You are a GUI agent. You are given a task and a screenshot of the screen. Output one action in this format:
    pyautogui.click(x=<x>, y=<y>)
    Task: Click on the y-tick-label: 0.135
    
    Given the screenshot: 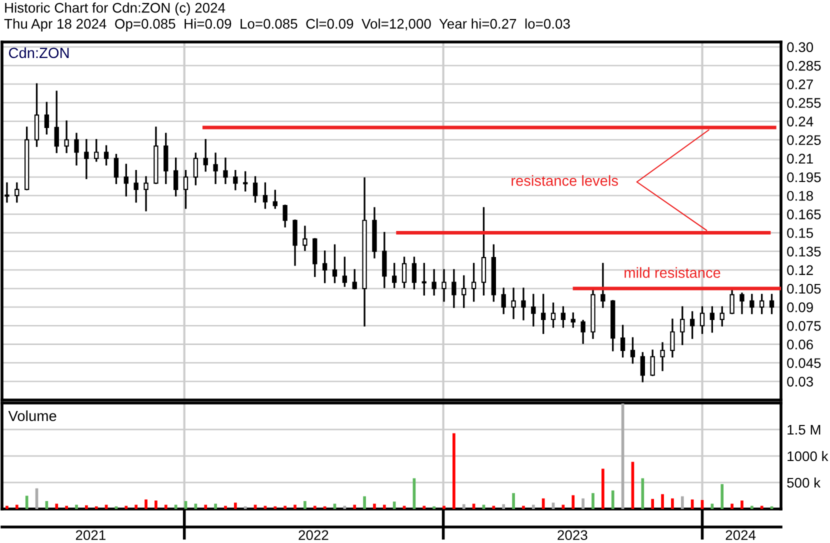 What is the action you would take?
    pyautogui.click(x=804, y=251)
    